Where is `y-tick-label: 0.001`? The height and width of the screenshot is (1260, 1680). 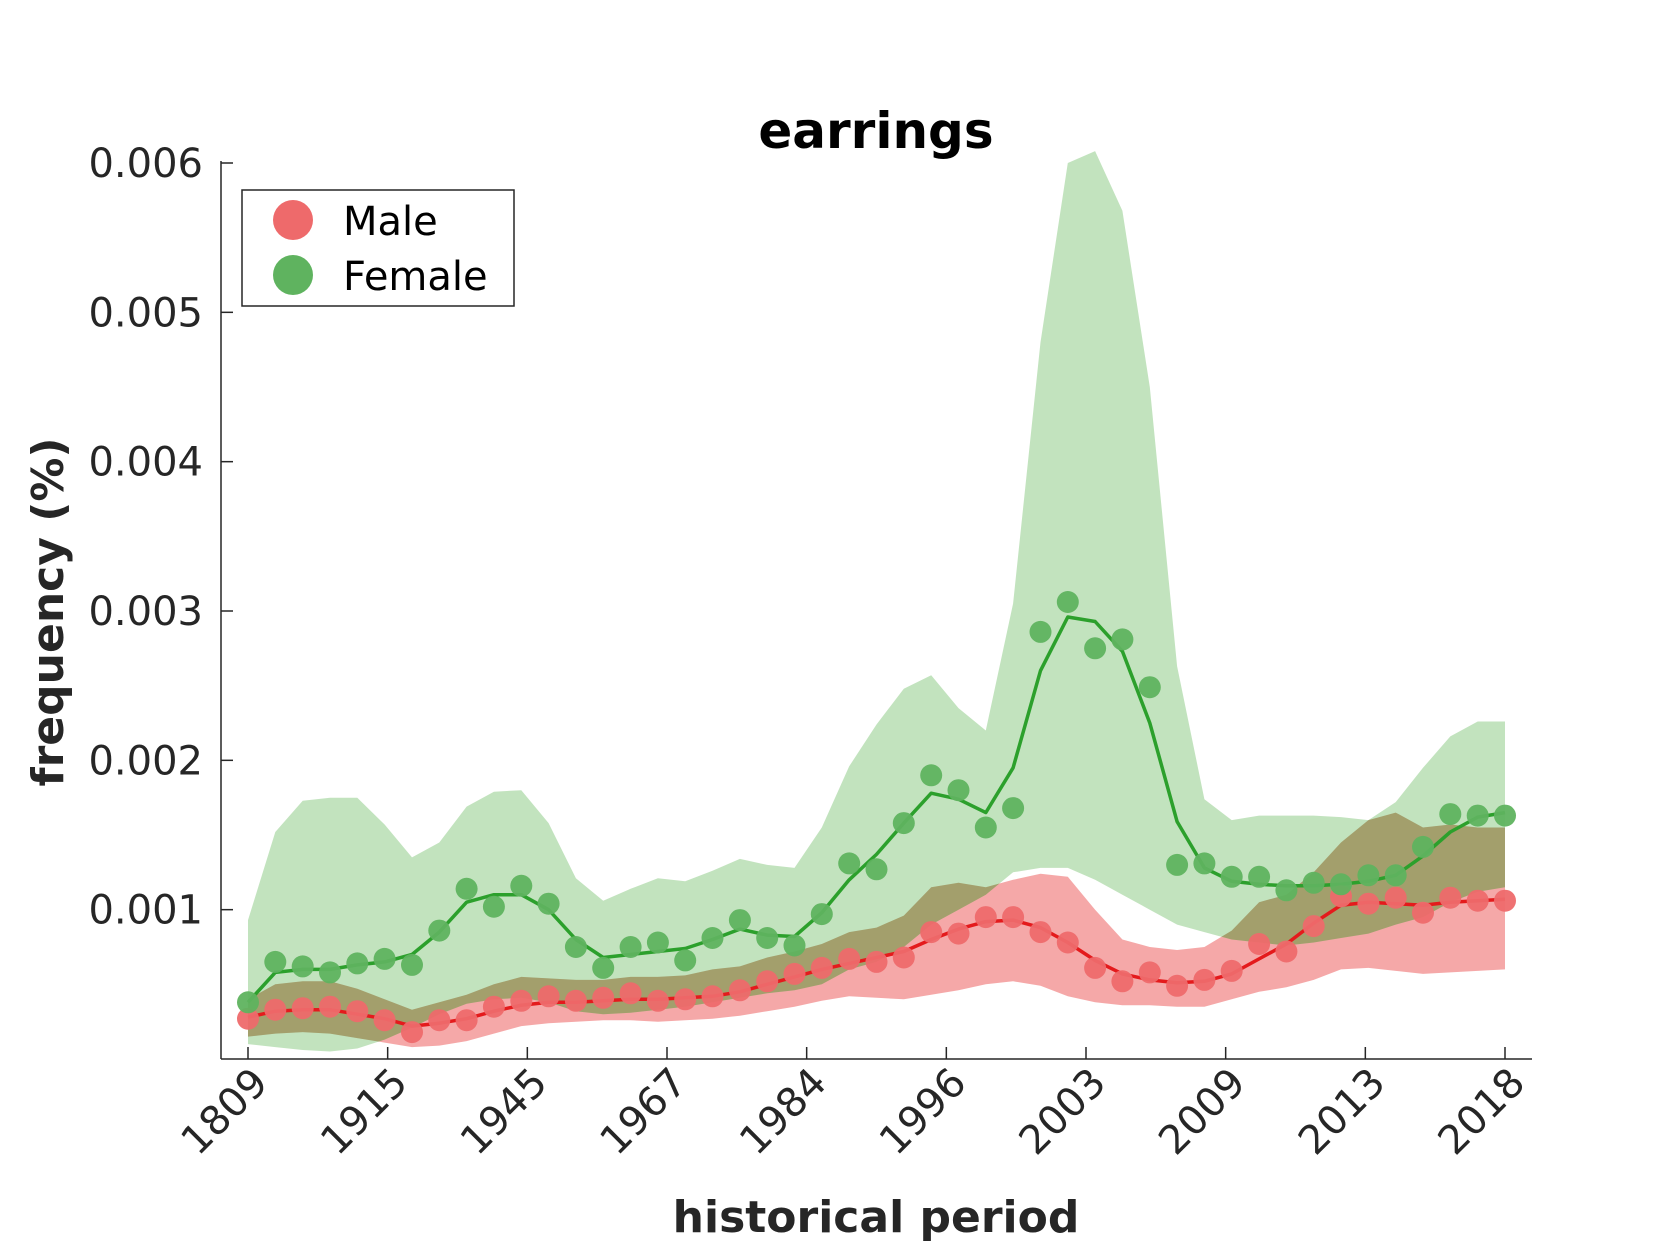 y-tick-label: 0.001 is located at coordinates (145, 911).